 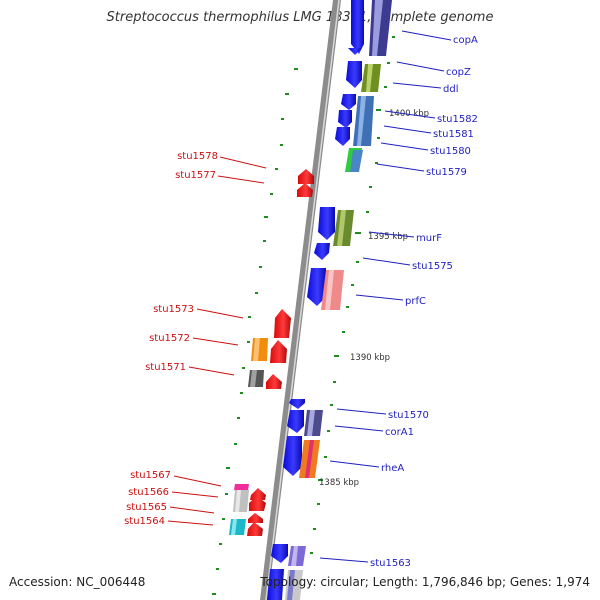 What do you see at coordinates (465, 40) in the screenshot?
I see `gene-label-copa: copA` at bounding box center [465, 40].